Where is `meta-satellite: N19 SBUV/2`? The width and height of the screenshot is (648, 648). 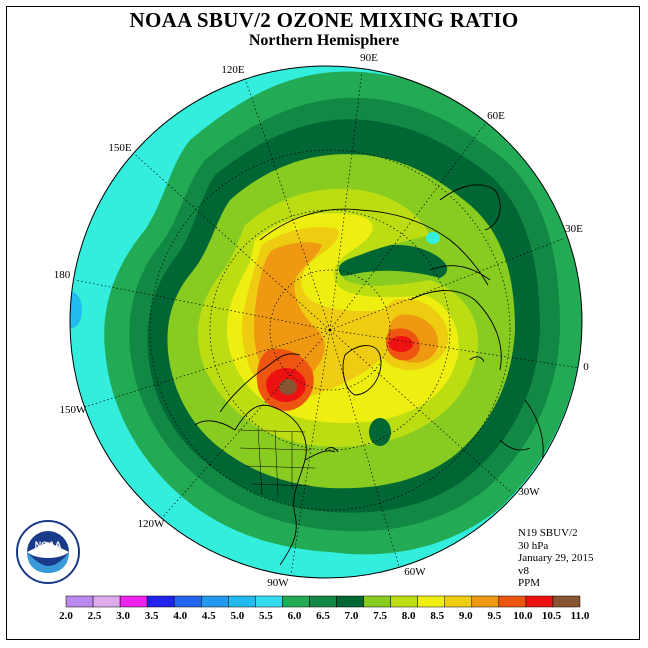 meta-satellite: N19 SBUV/2 is located at coordinates (548, 533).